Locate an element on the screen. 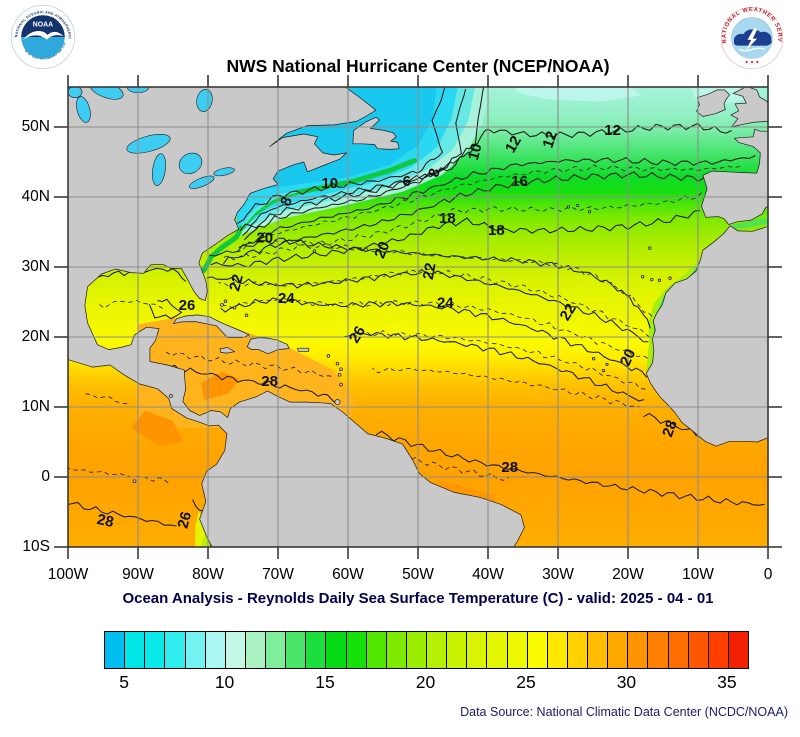 This screenshot has width=800, height=737. colorbar-segment-35C is located at coordinates (737, 650).